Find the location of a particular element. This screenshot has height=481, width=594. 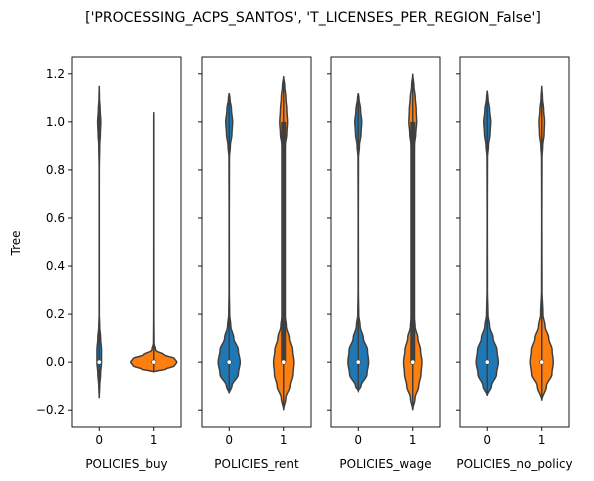

x-axis-label: POLICIES_rent is located at coordinates (256, 464).